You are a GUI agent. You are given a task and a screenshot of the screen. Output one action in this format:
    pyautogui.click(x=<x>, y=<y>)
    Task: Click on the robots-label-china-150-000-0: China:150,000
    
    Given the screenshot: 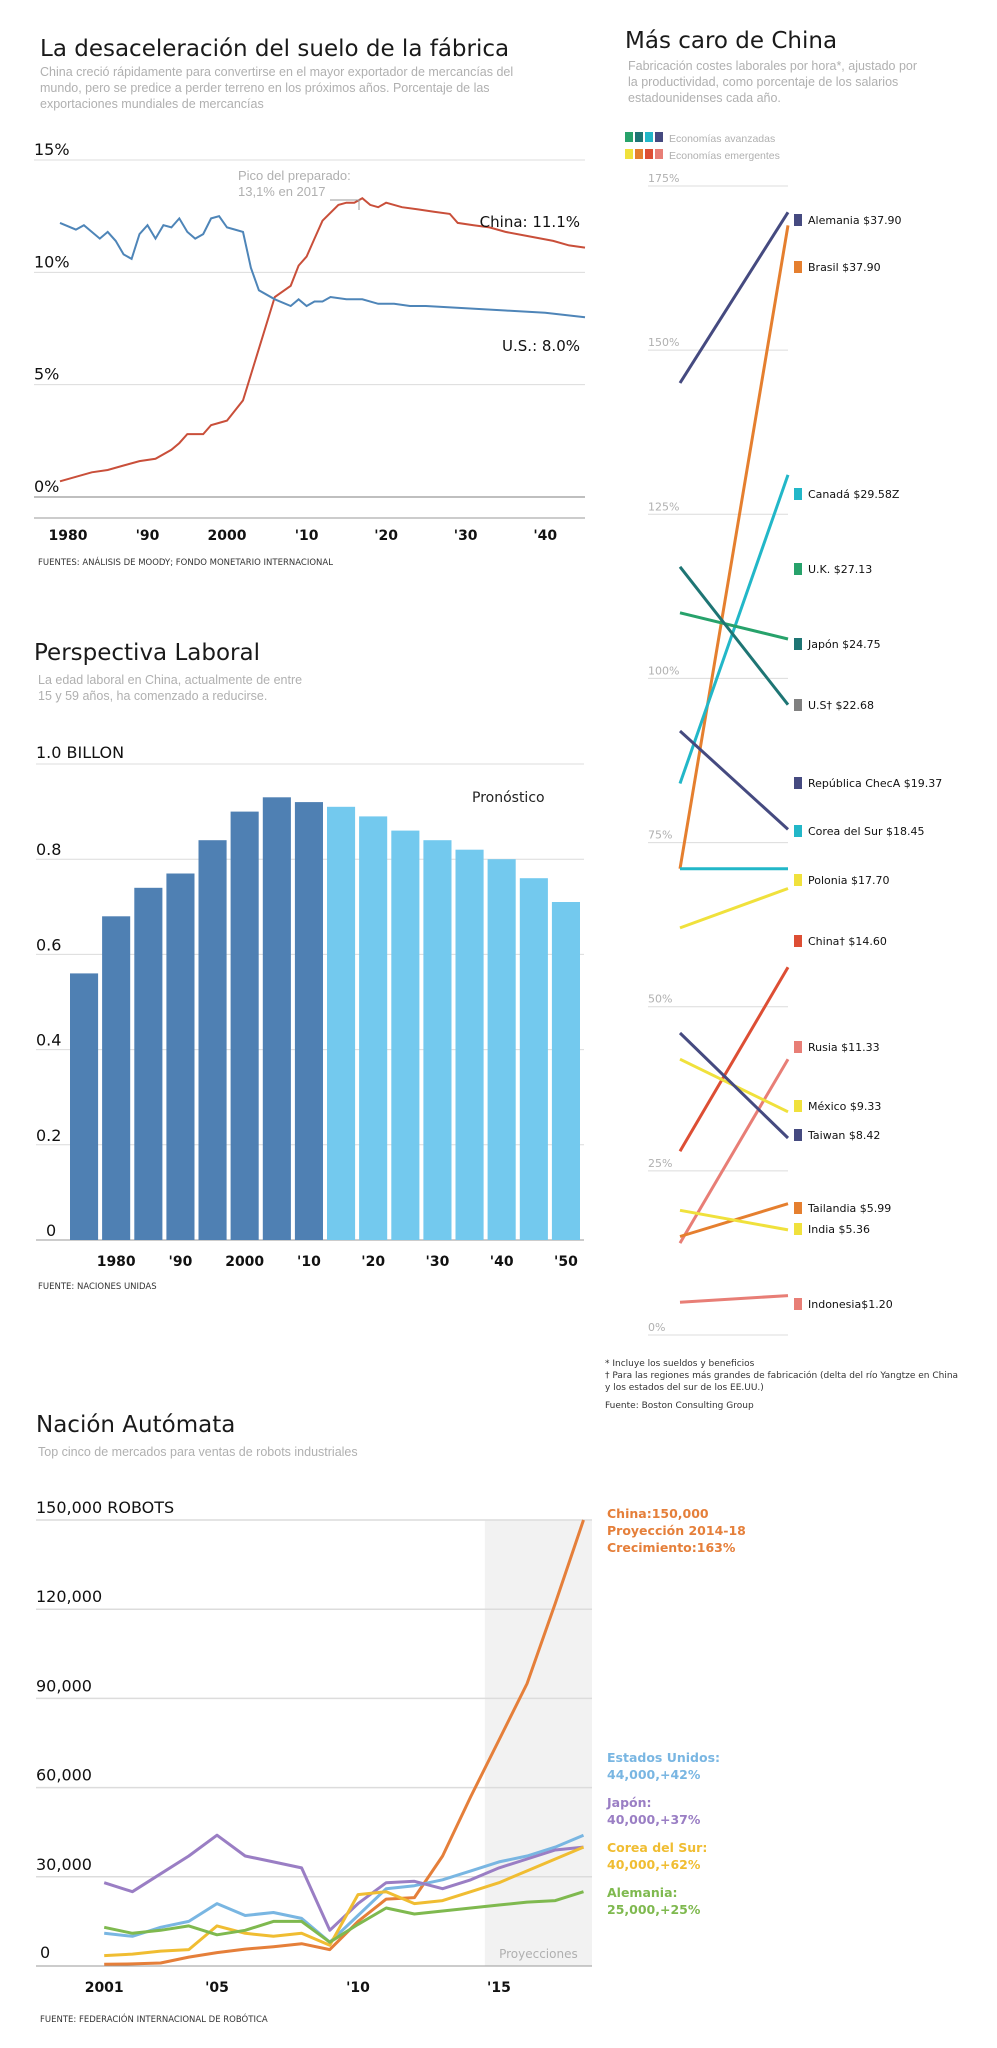 What is the action you would take?
    pyautogui.click(x=658, y=1513)
    